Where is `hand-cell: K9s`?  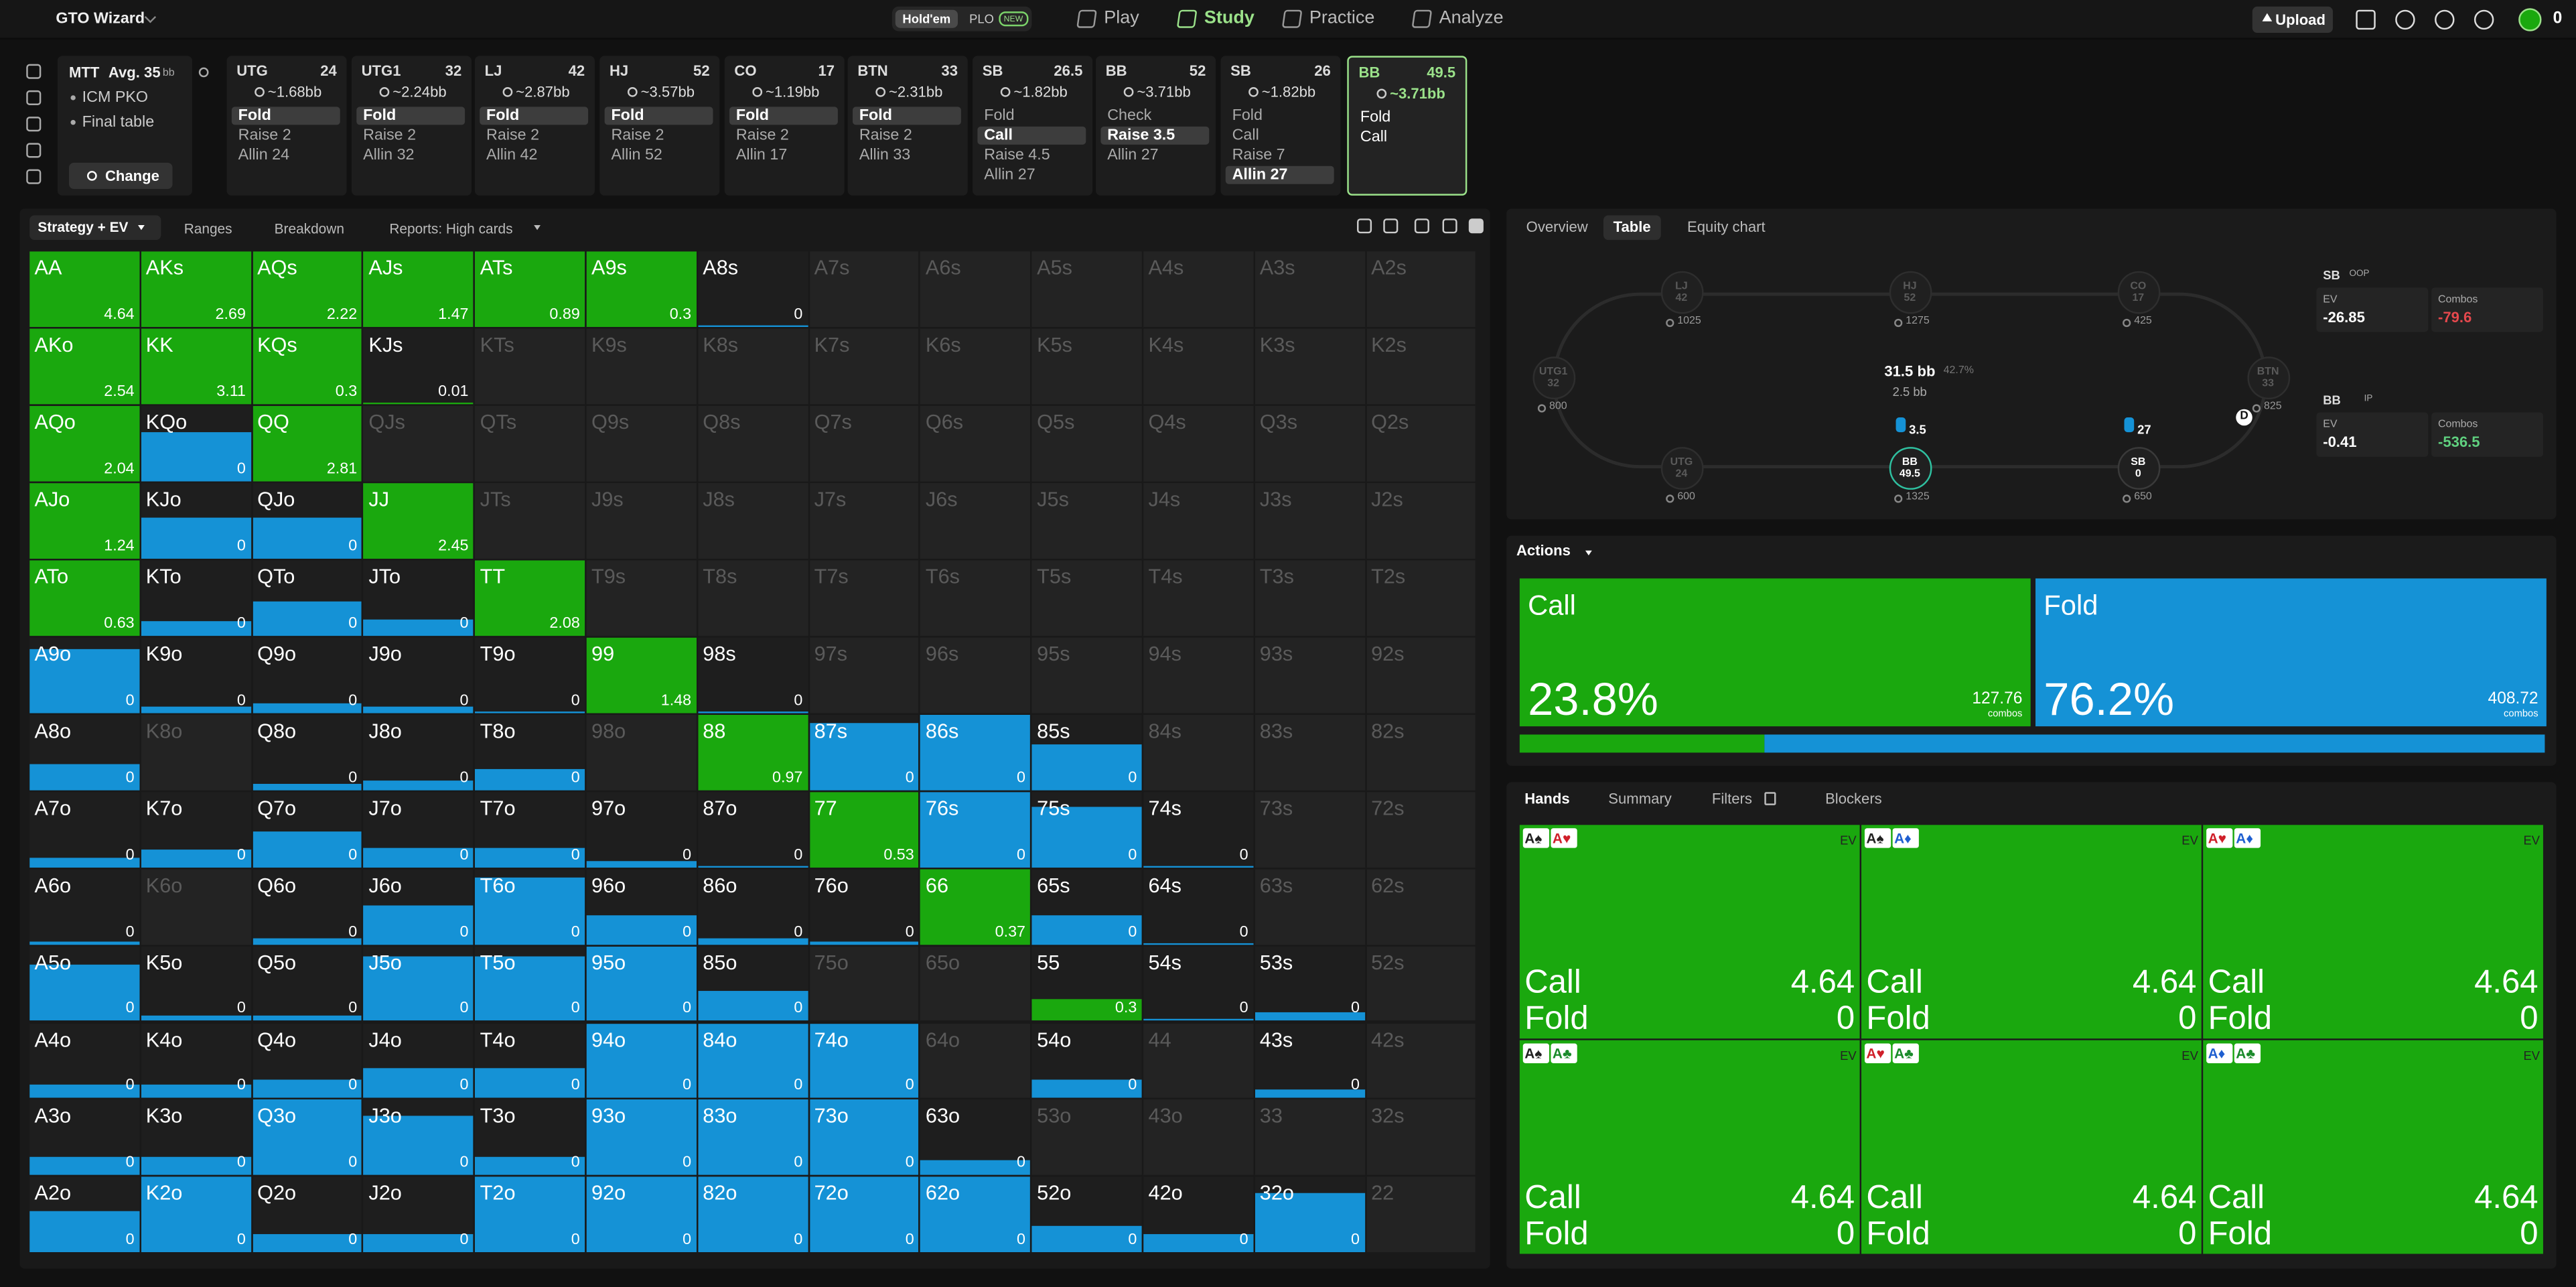
hand-cell: K9s is located at coordinates (641, 366).